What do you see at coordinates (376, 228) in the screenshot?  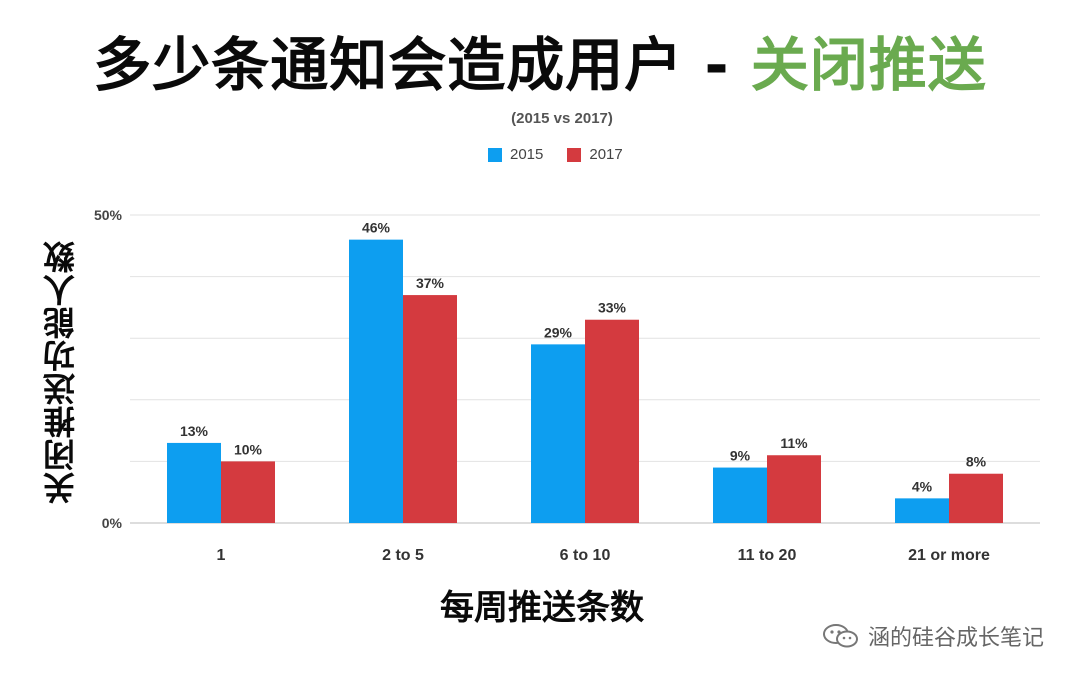 I see `data-label-2015: 46%` at bounding box center [376, 228].